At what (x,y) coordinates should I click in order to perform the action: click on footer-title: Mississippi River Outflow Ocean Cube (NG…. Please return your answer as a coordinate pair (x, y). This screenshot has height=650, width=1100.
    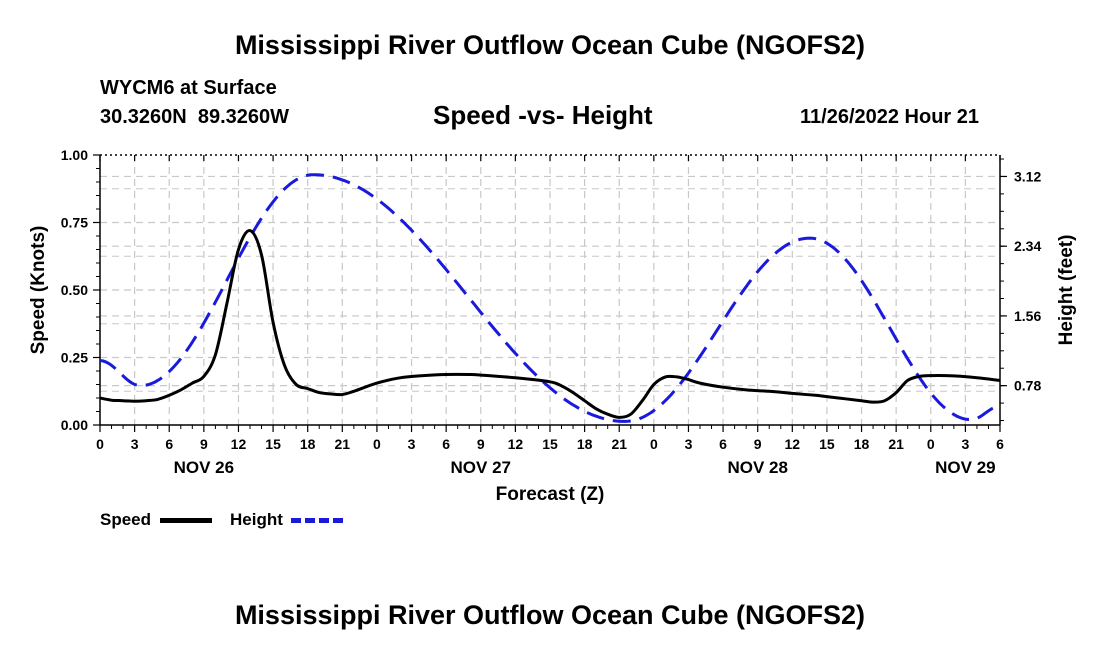
    Looking at the image, I should click on (550, 615).